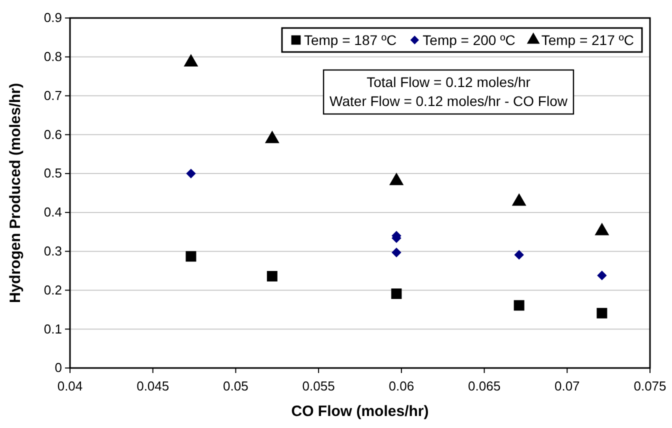  What do you see at coordinates (53, 290) in the screenshot?
I see `y-tick-label: 0.2` at bounding box center [53, 290].